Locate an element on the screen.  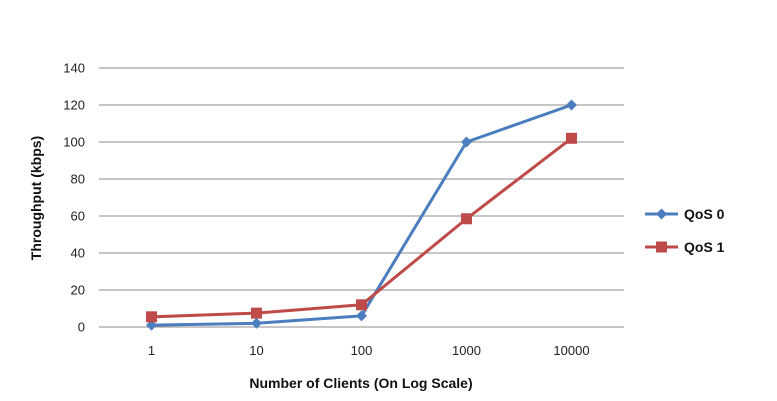
y-tick-label: 20 is located at coordinates (78, 290).